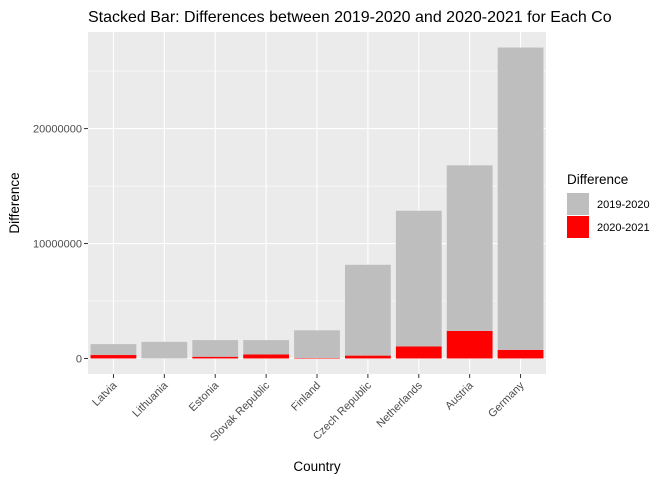 The width and height of the screenshot is (672, 480). Describe the element at coordinates (623, 205) in the screenshot. I see `legend-label: 2019-2020` at that location.